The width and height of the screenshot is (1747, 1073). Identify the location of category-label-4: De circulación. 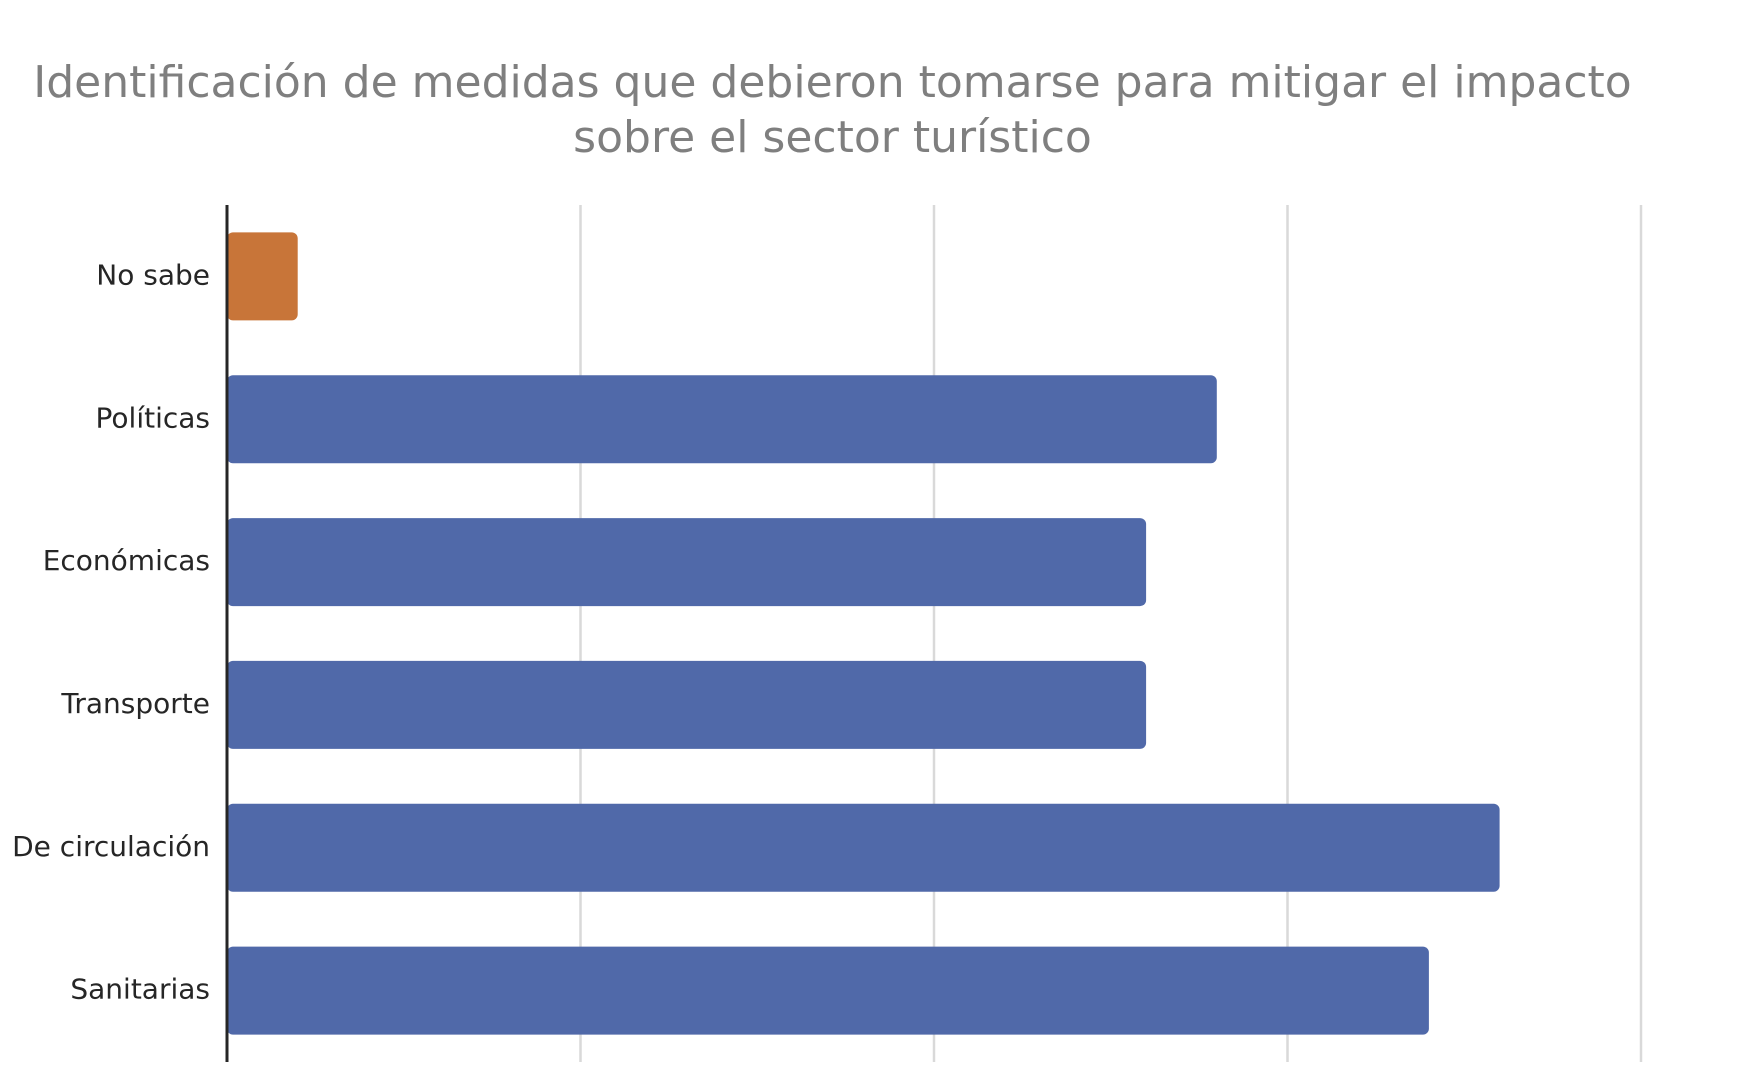
(111, 846).